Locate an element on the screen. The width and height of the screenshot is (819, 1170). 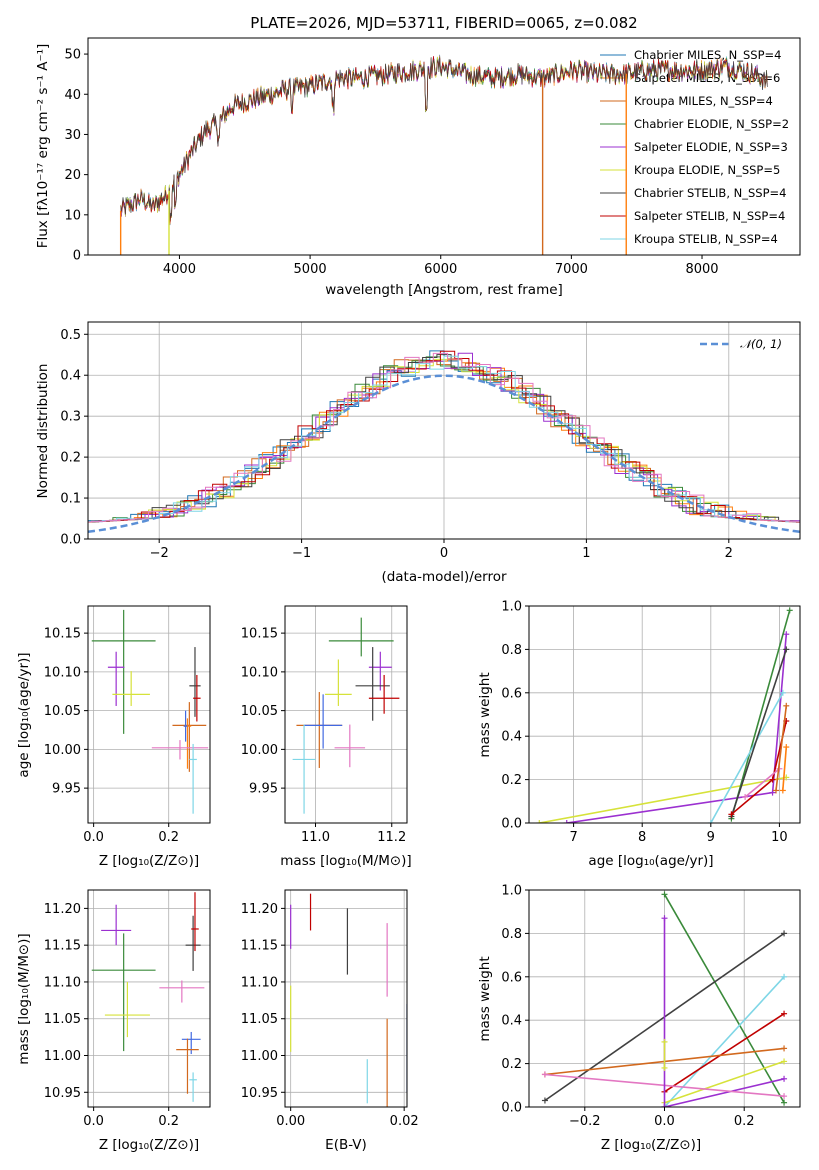
legend-label: Kroupa MILES, N_SSP=4 is located at coordinates (703, 101).